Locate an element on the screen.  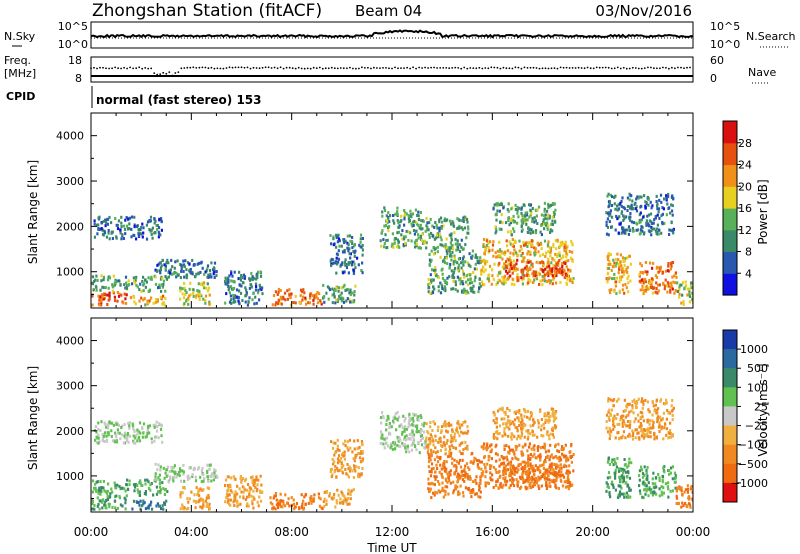
nave-label: Nave is located at coordinates (762, 72).